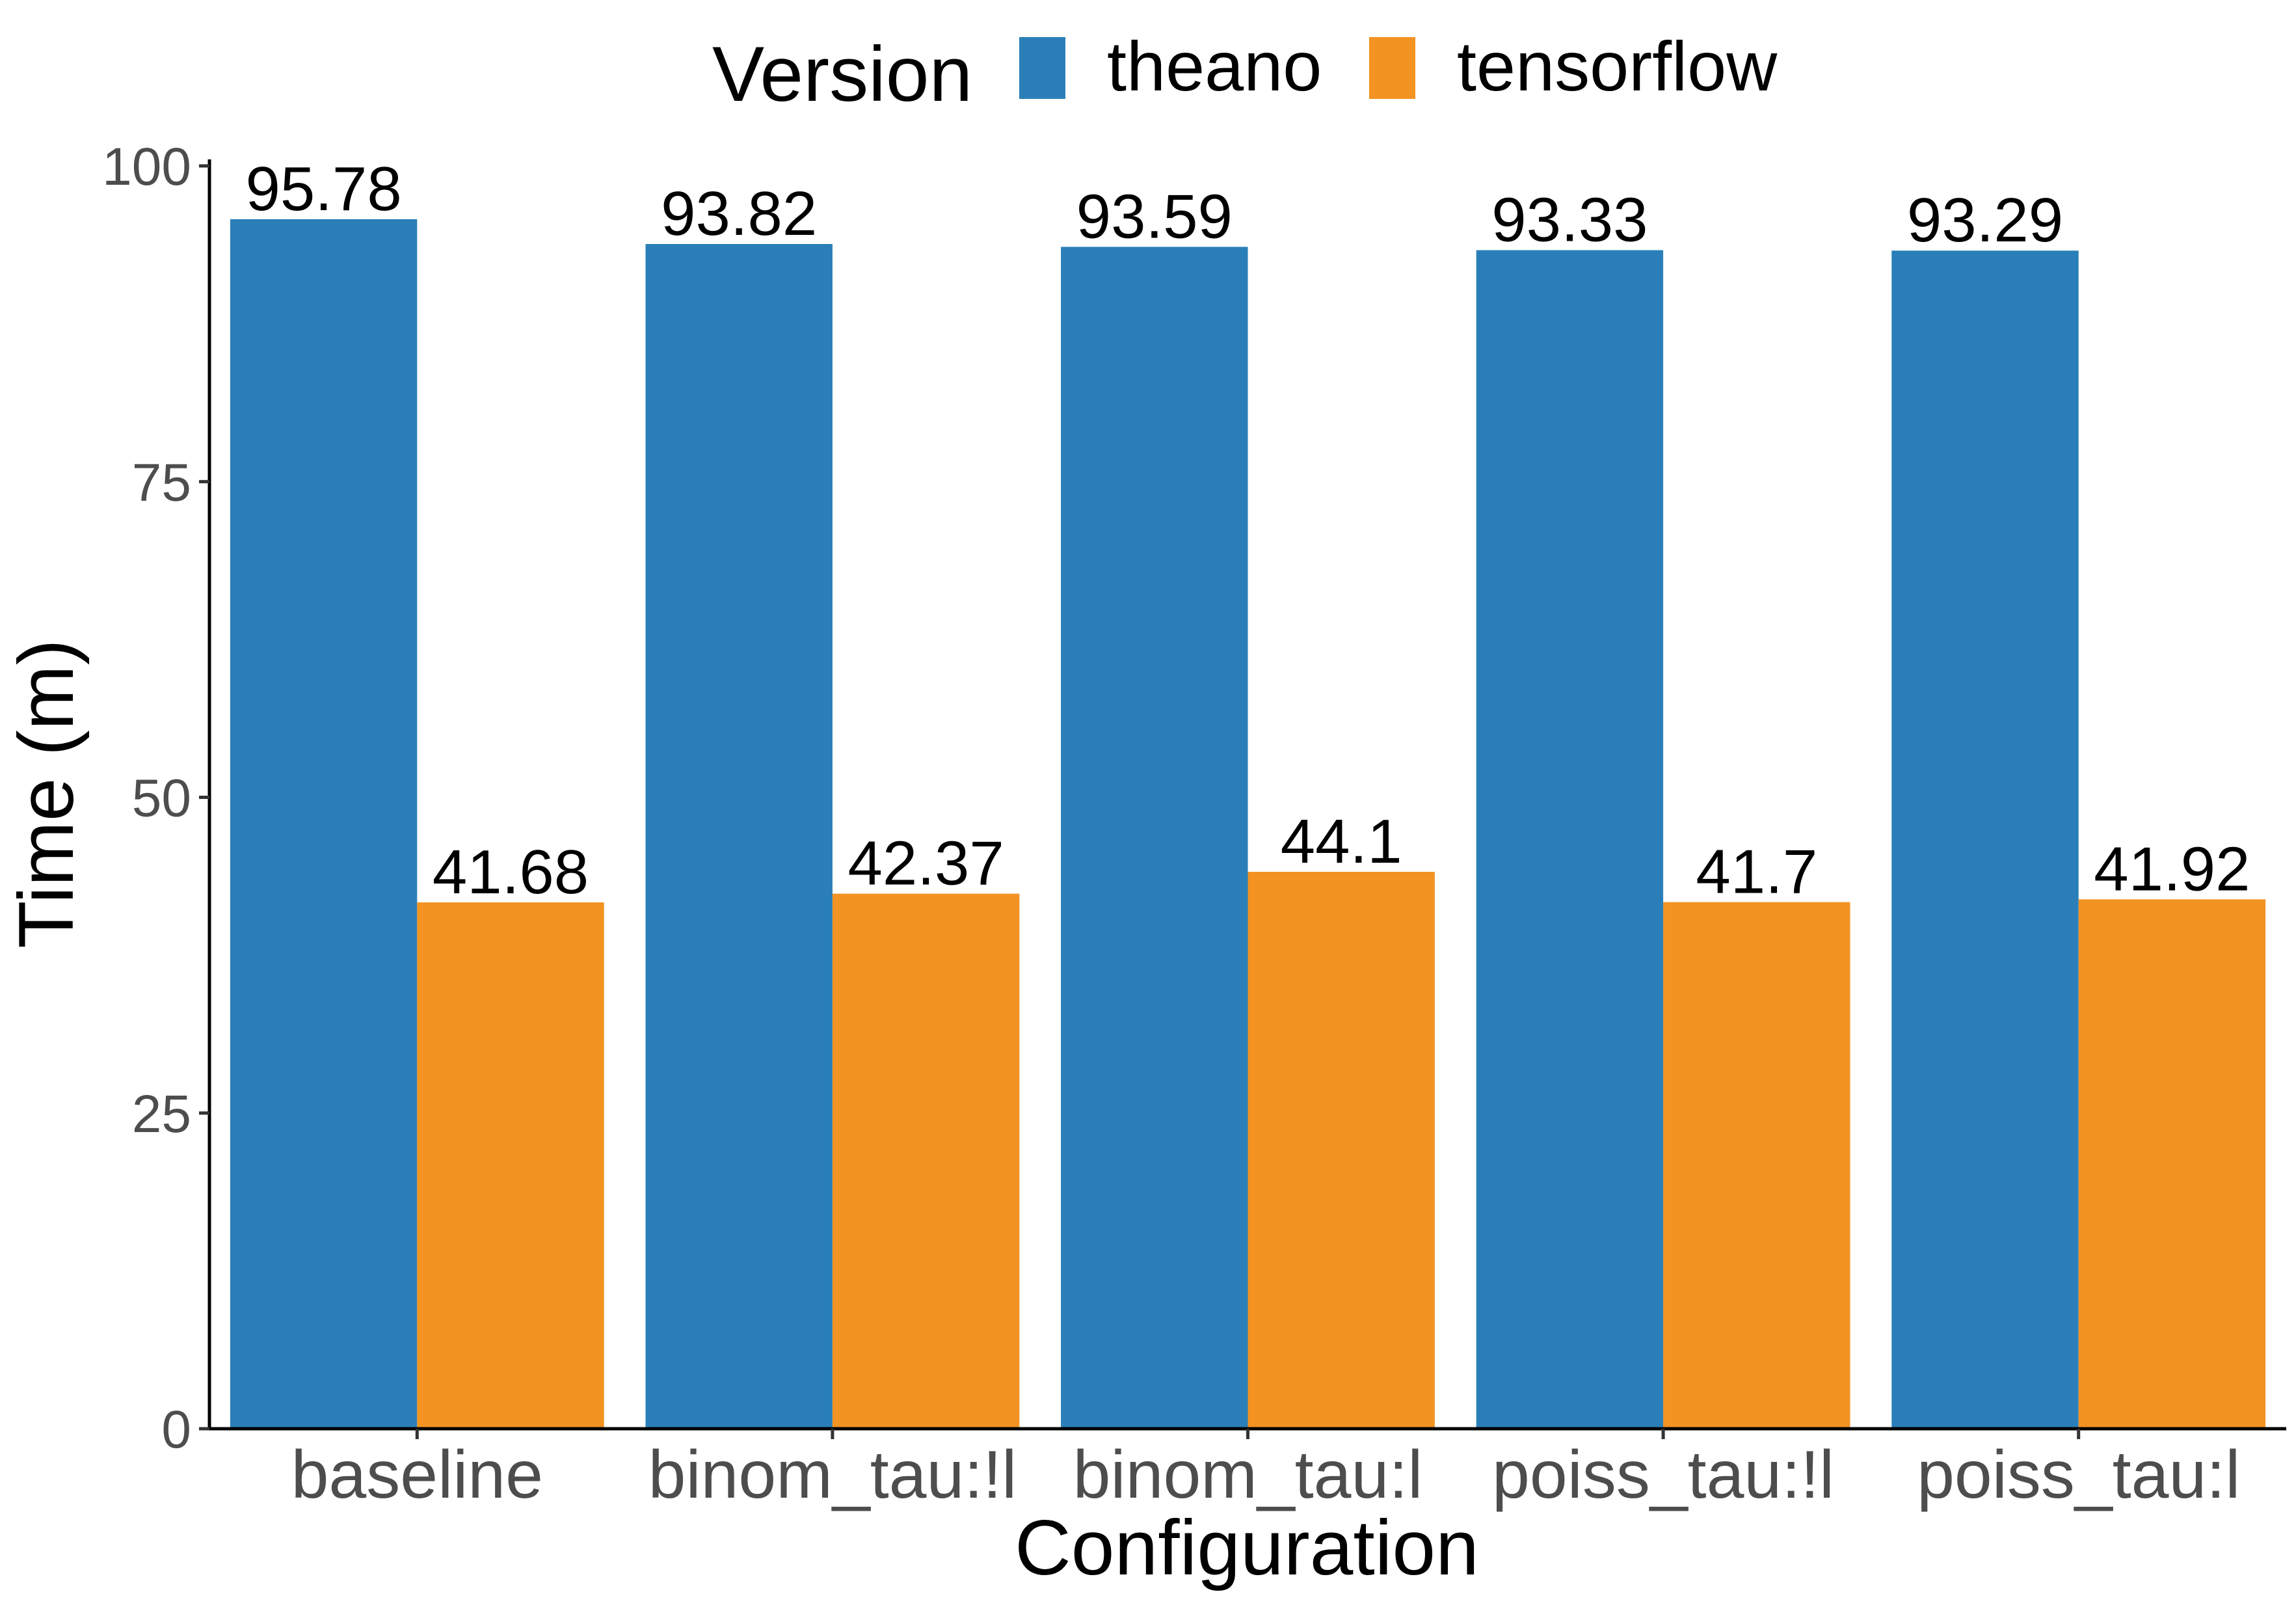 This screenshot has height=1607, width=2296. Describe the element at coordinates (2078, 1475) in the screenshot. I see `x-tick-label: poiss_tau:l` at that location.